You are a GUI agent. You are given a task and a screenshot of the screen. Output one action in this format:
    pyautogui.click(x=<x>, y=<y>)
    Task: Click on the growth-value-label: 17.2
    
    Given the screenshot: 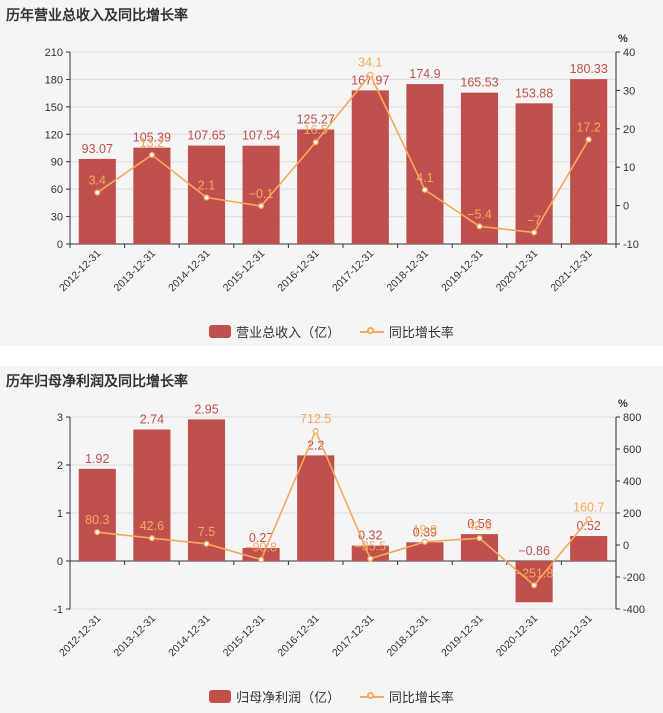 What is the action you would take?
    pyautogui.click(x=589, y=128)
    